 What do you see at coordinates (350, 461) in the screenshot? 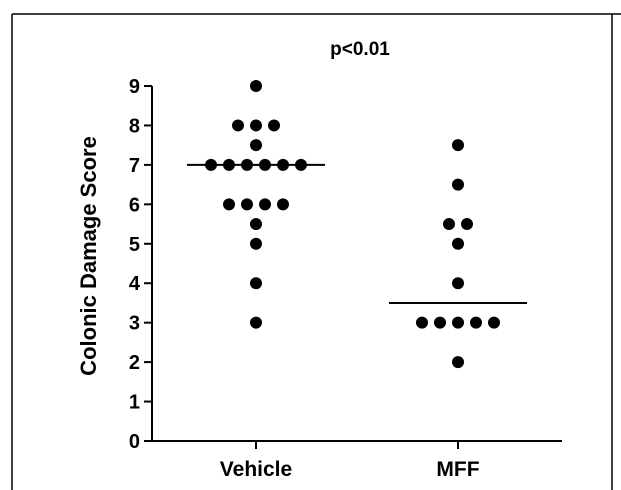
I see `x-axis-ticks: Vehicle MFF` at bounding box center [350, 461].